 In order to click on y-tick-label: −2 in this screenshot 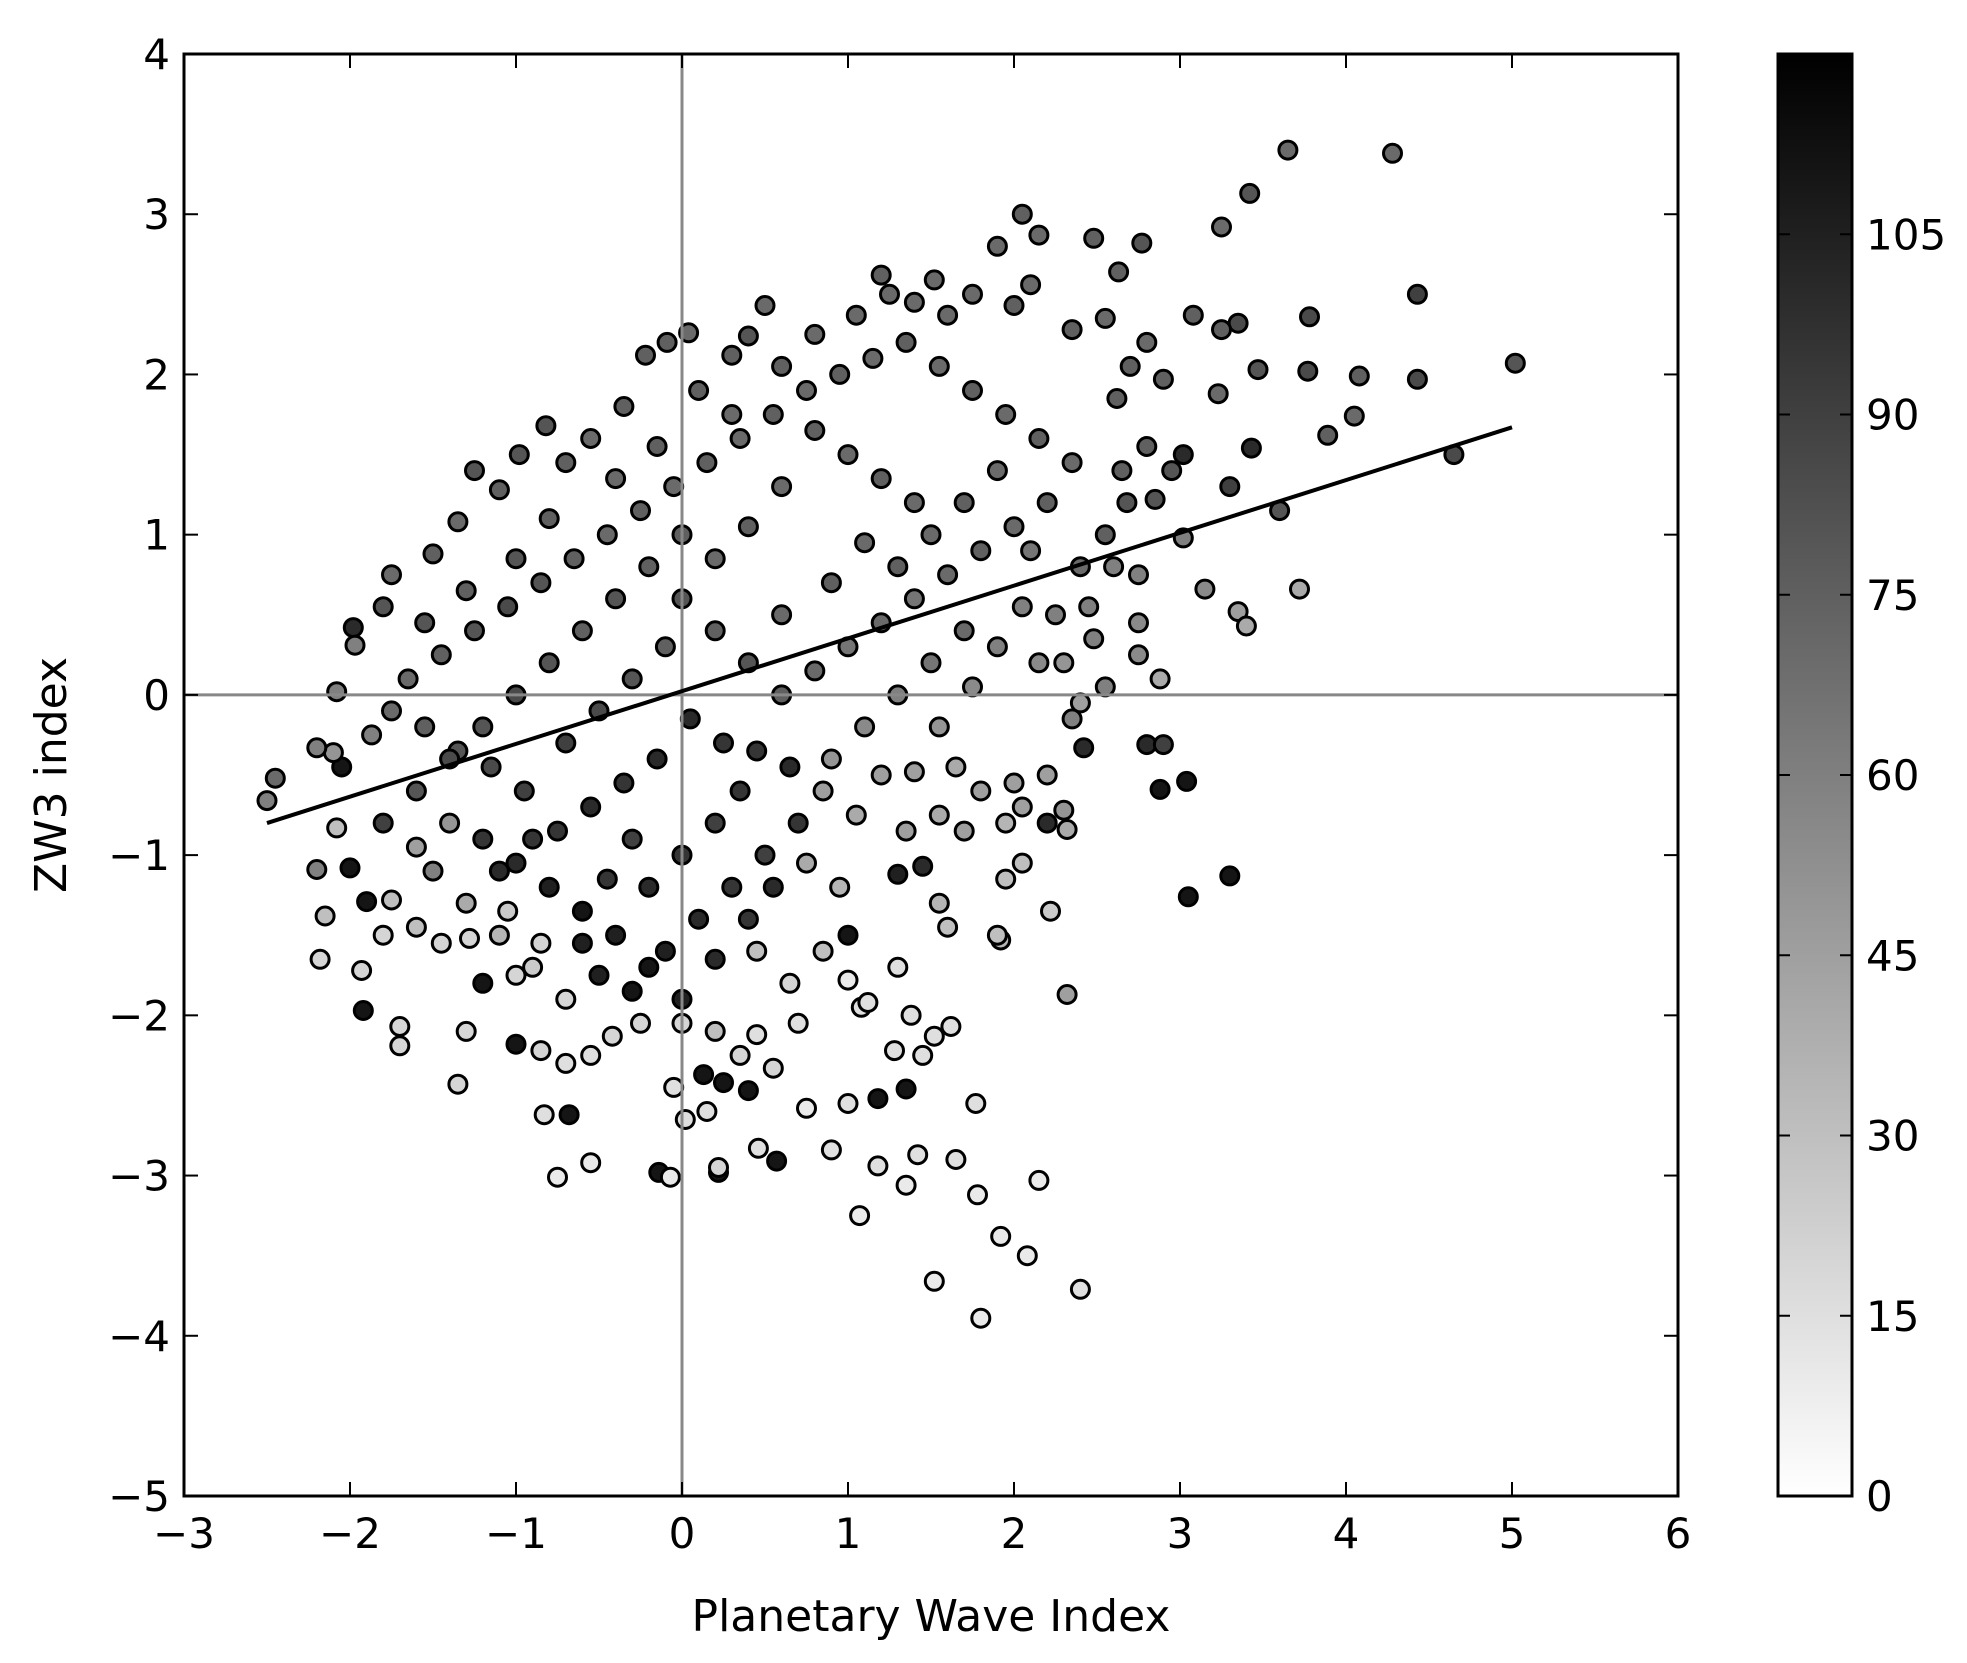, I will do `click(139, 1015)`.